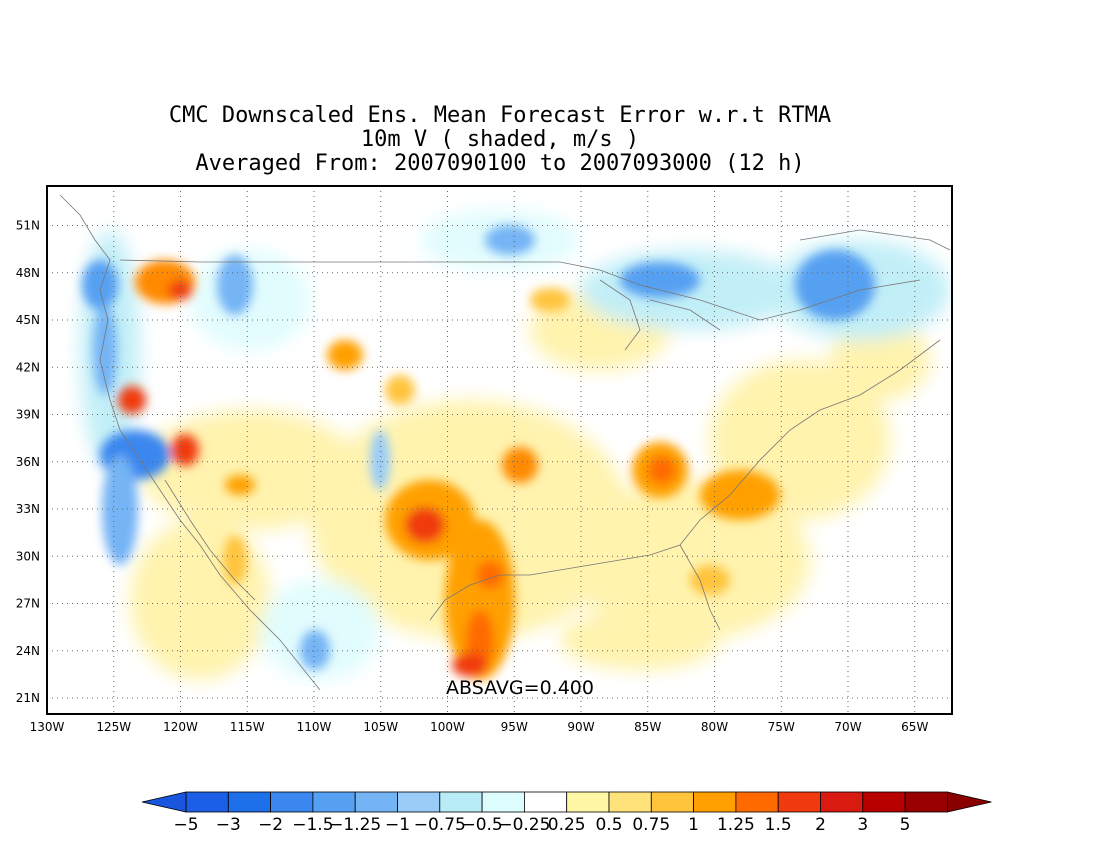 This screenshot has width=1100, height=850. I want to click on colorbar-label: −1.25, so click(355, 825).